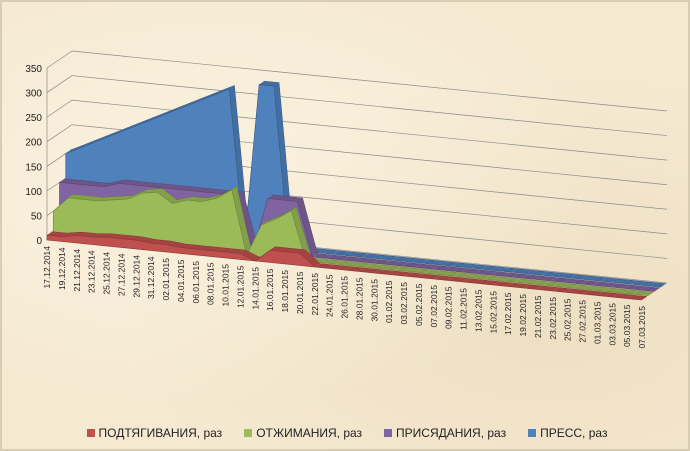  What do you see at coordinates (597, 322) in the screenshot?
I see `x-tick-label: 01.03.2015` at bounding box center [597, 322].